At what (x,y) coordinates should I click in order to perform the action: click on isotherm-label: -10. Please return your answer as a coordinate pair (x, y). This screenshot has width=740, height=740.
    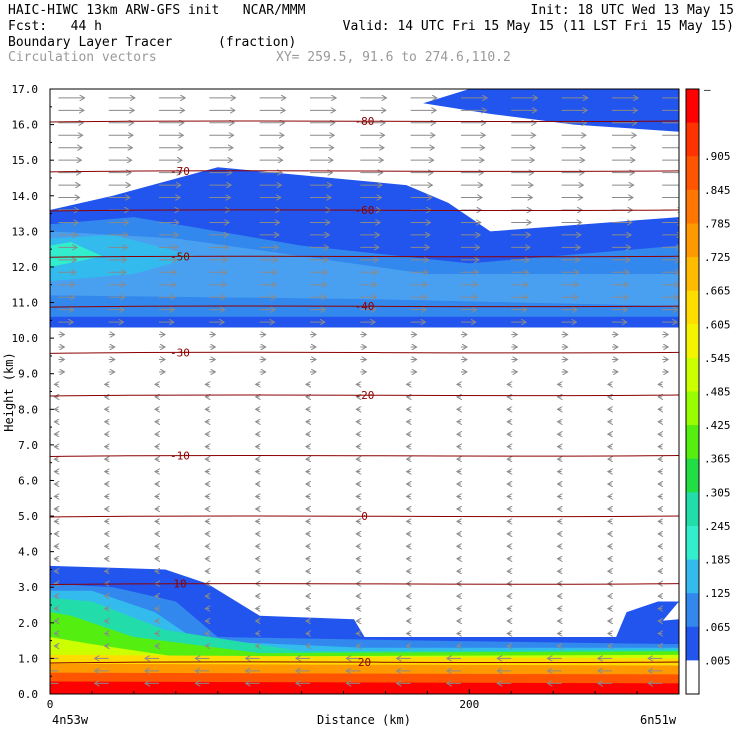
    Looking at the image, I should click on (180, 456).